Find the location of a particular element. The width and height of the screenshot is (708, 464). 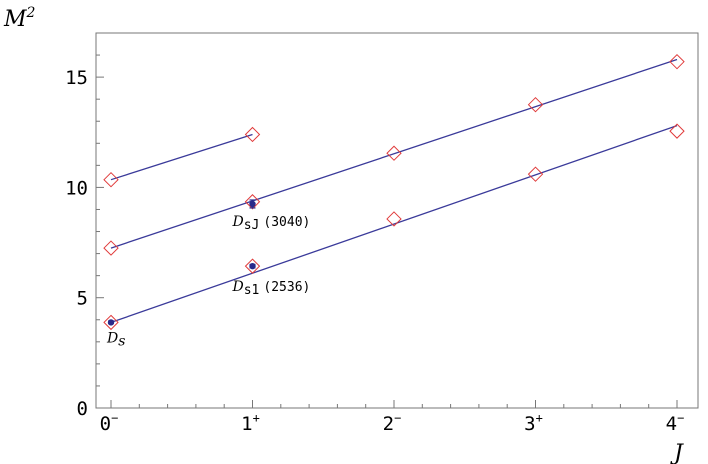

y-tick-label-0: 0 is located at coordinates (82, 409).